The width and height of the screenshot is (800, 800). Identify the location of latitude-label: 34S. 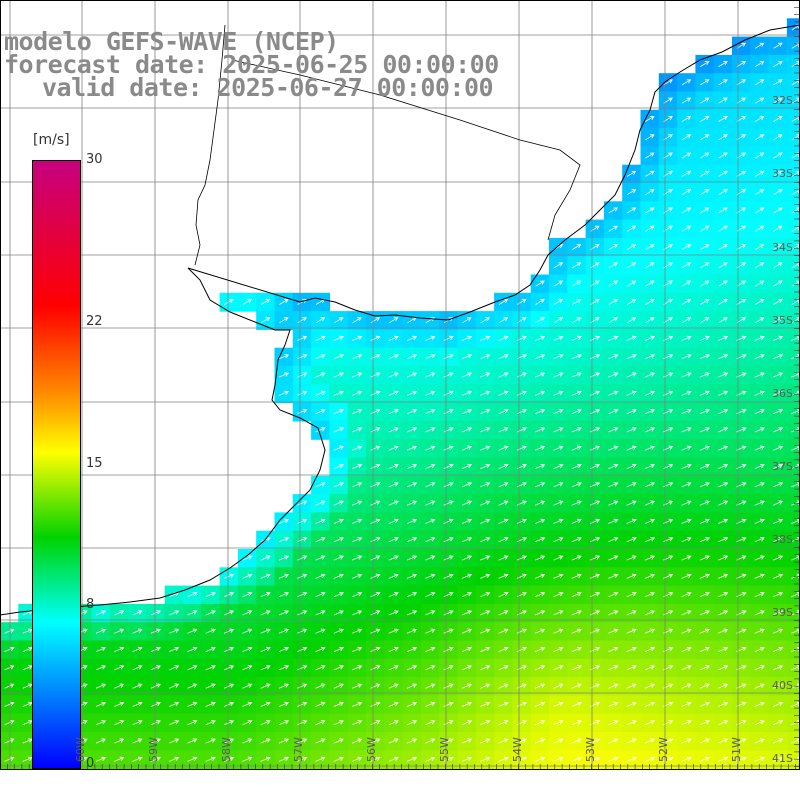
(782, 247).